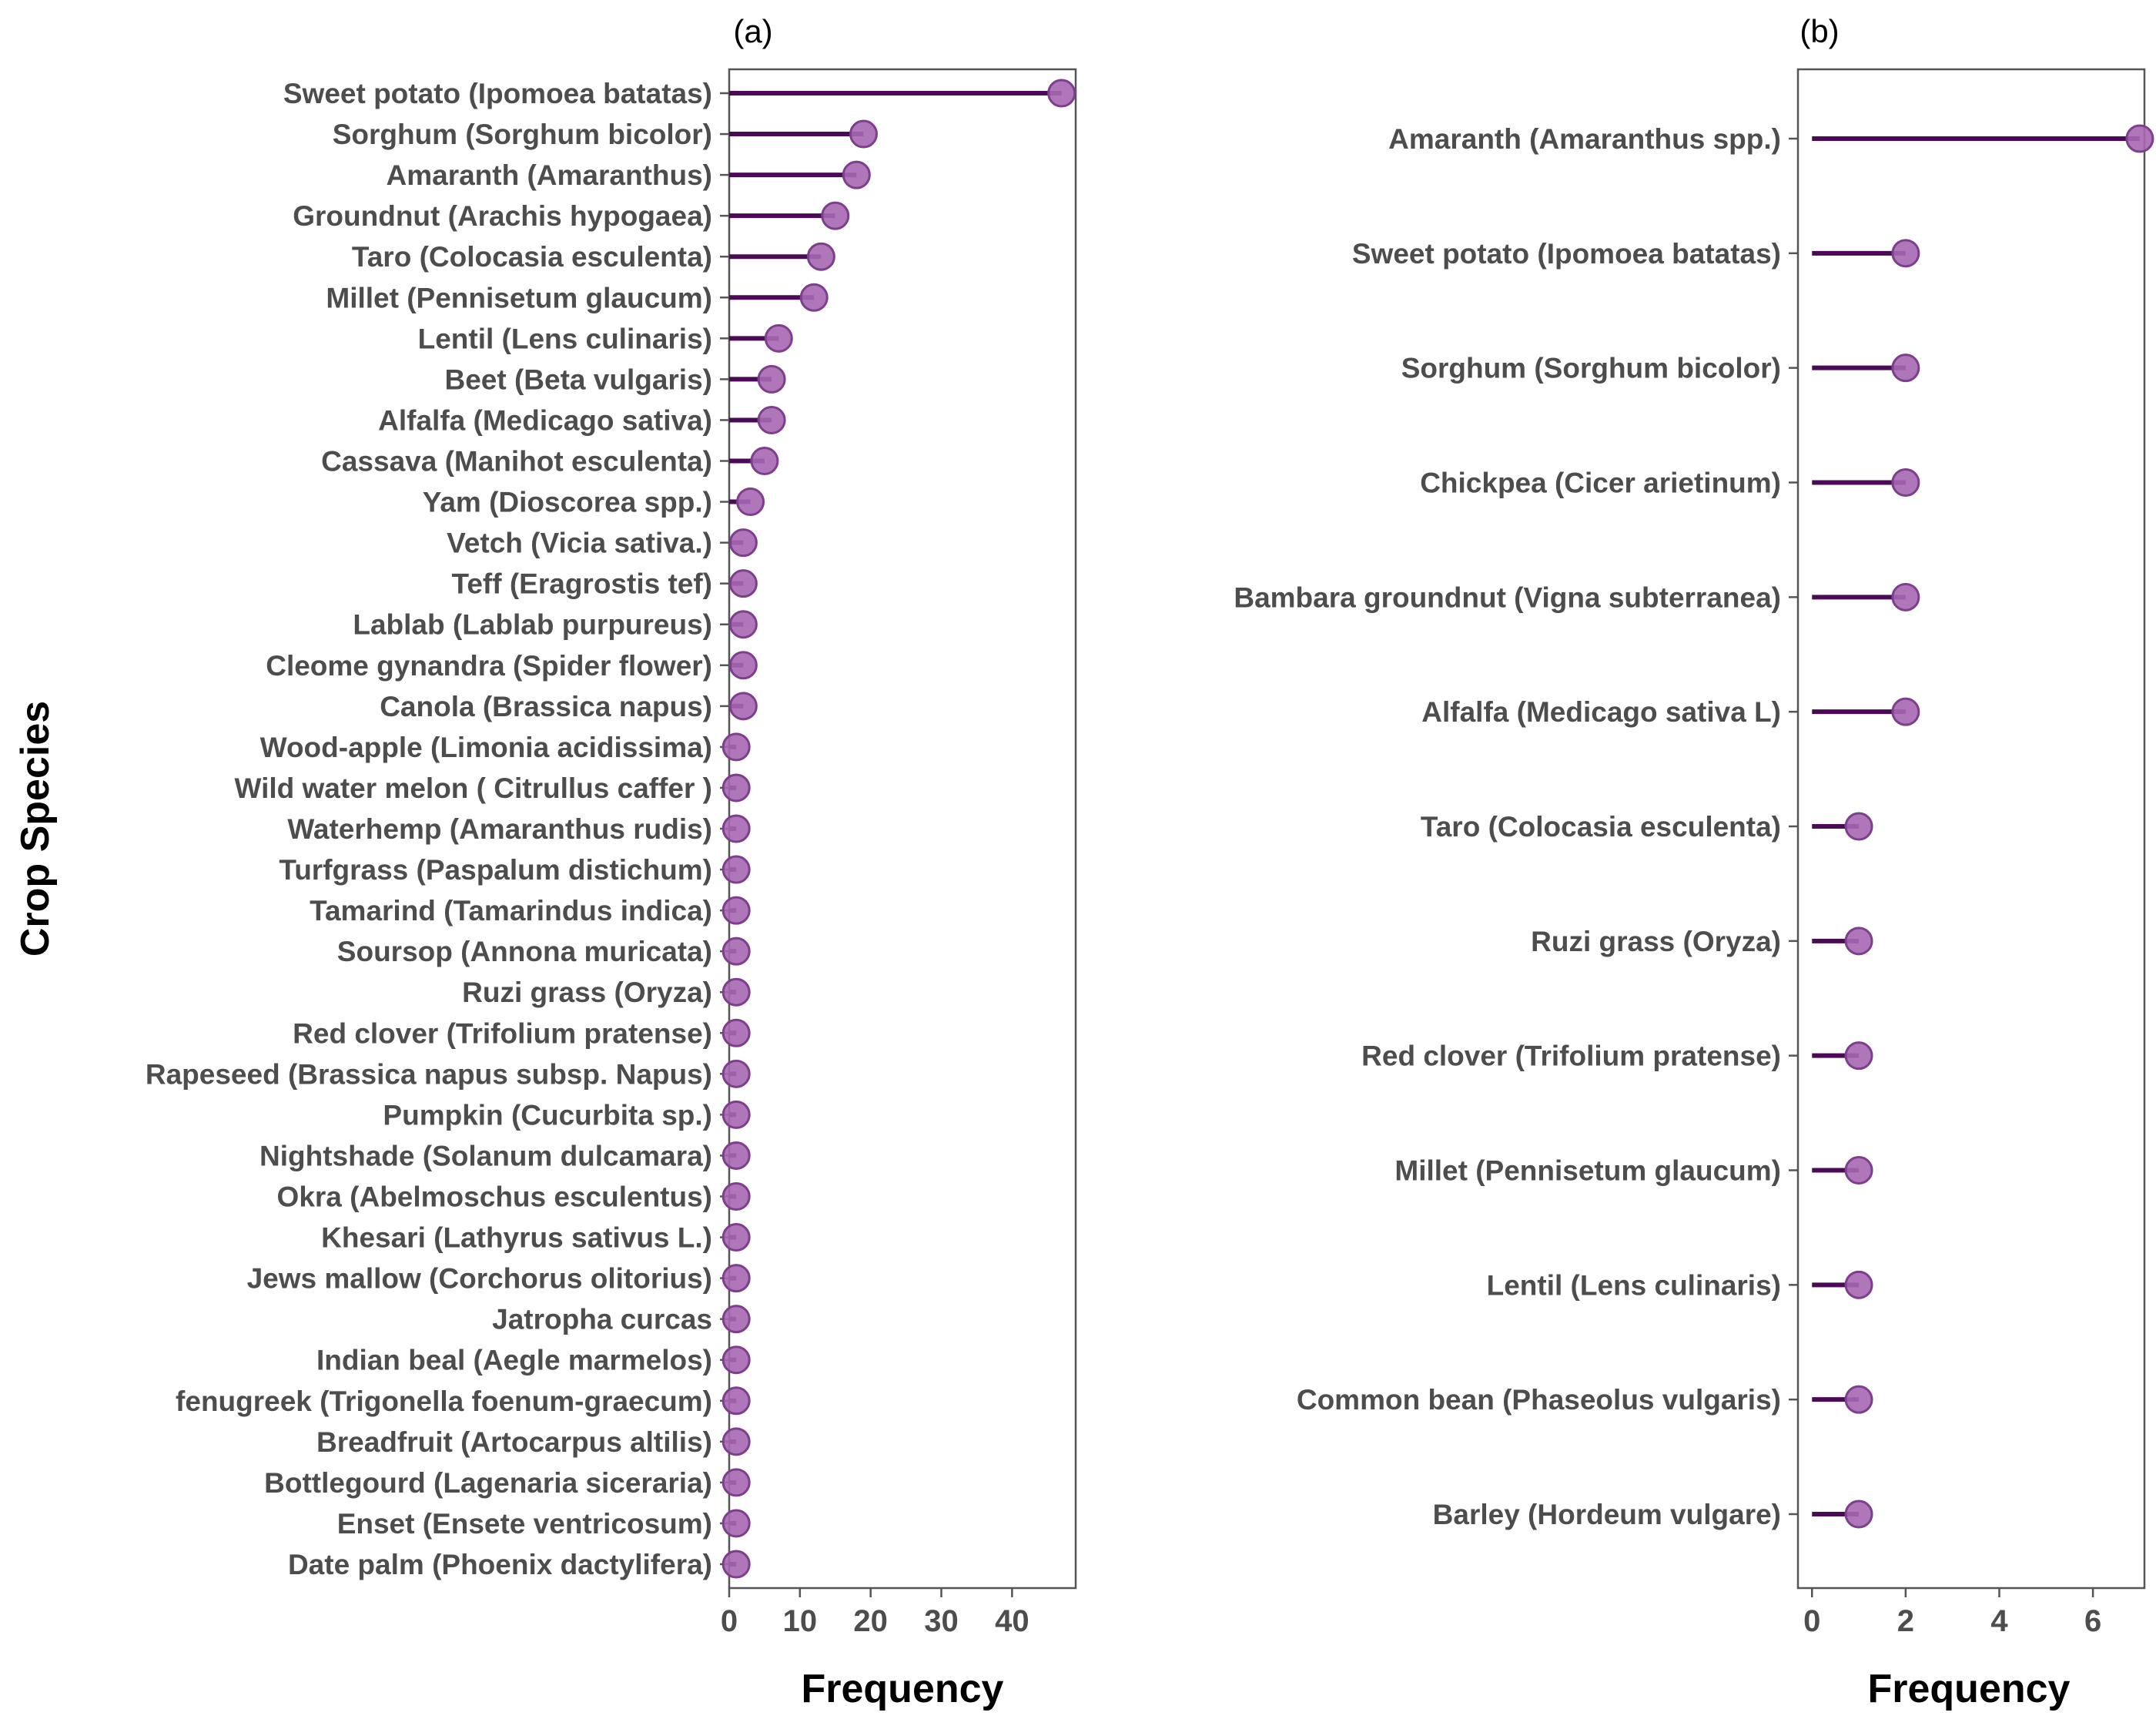 Image resolution: width=2156 pixels, height=1719 pixels. I want to click on x-tick-label: 10, so click(800, 1621).